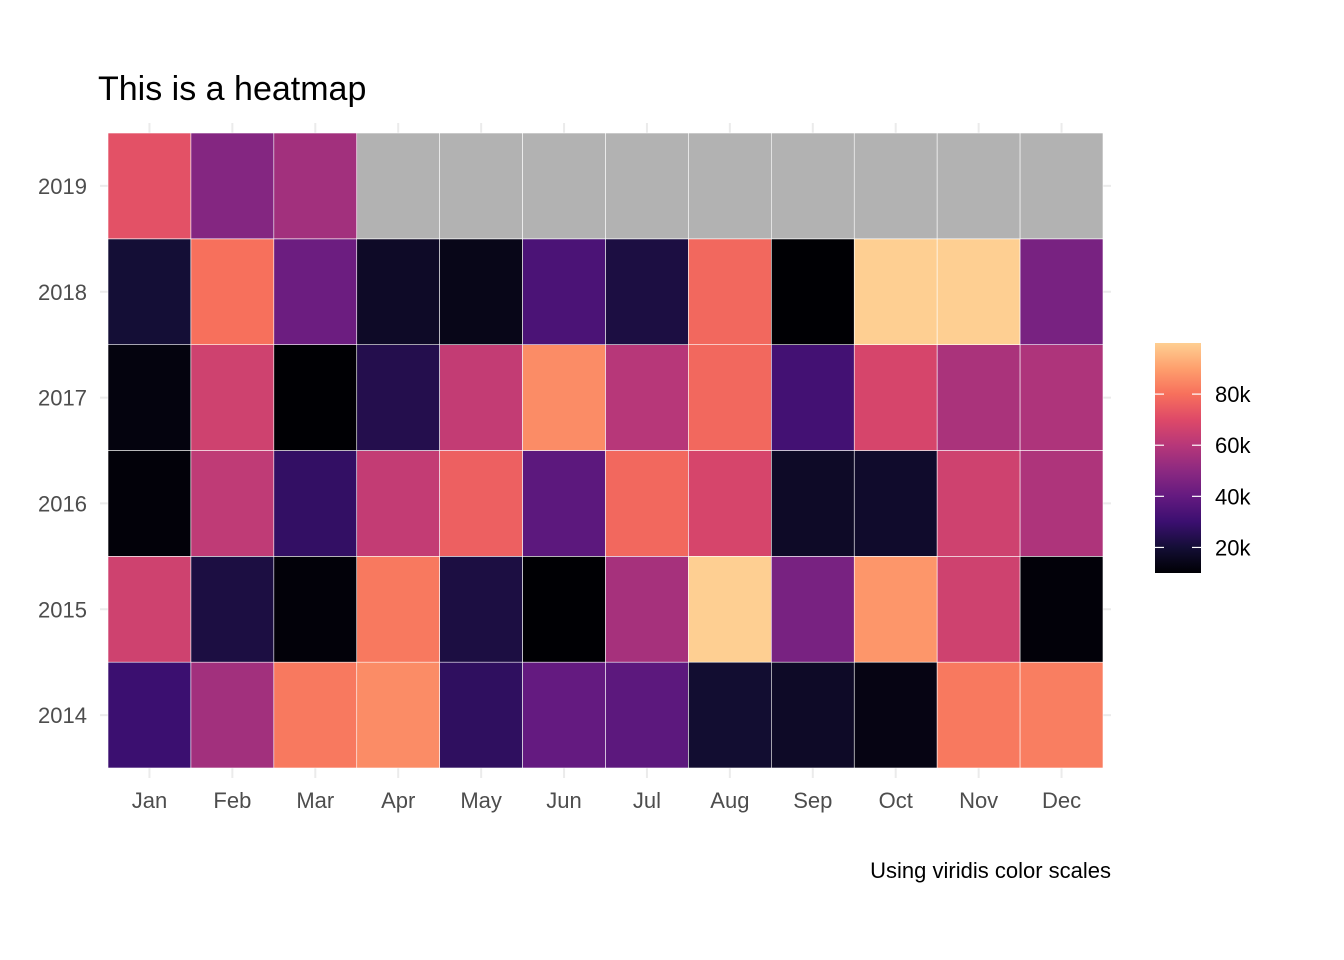 This screenshot has height=960, width=1344. What do you see at coordinates (1233, 445) in the screenshot?
I see `legend-tick-label: 60k` at bounding box center [1233, 445].